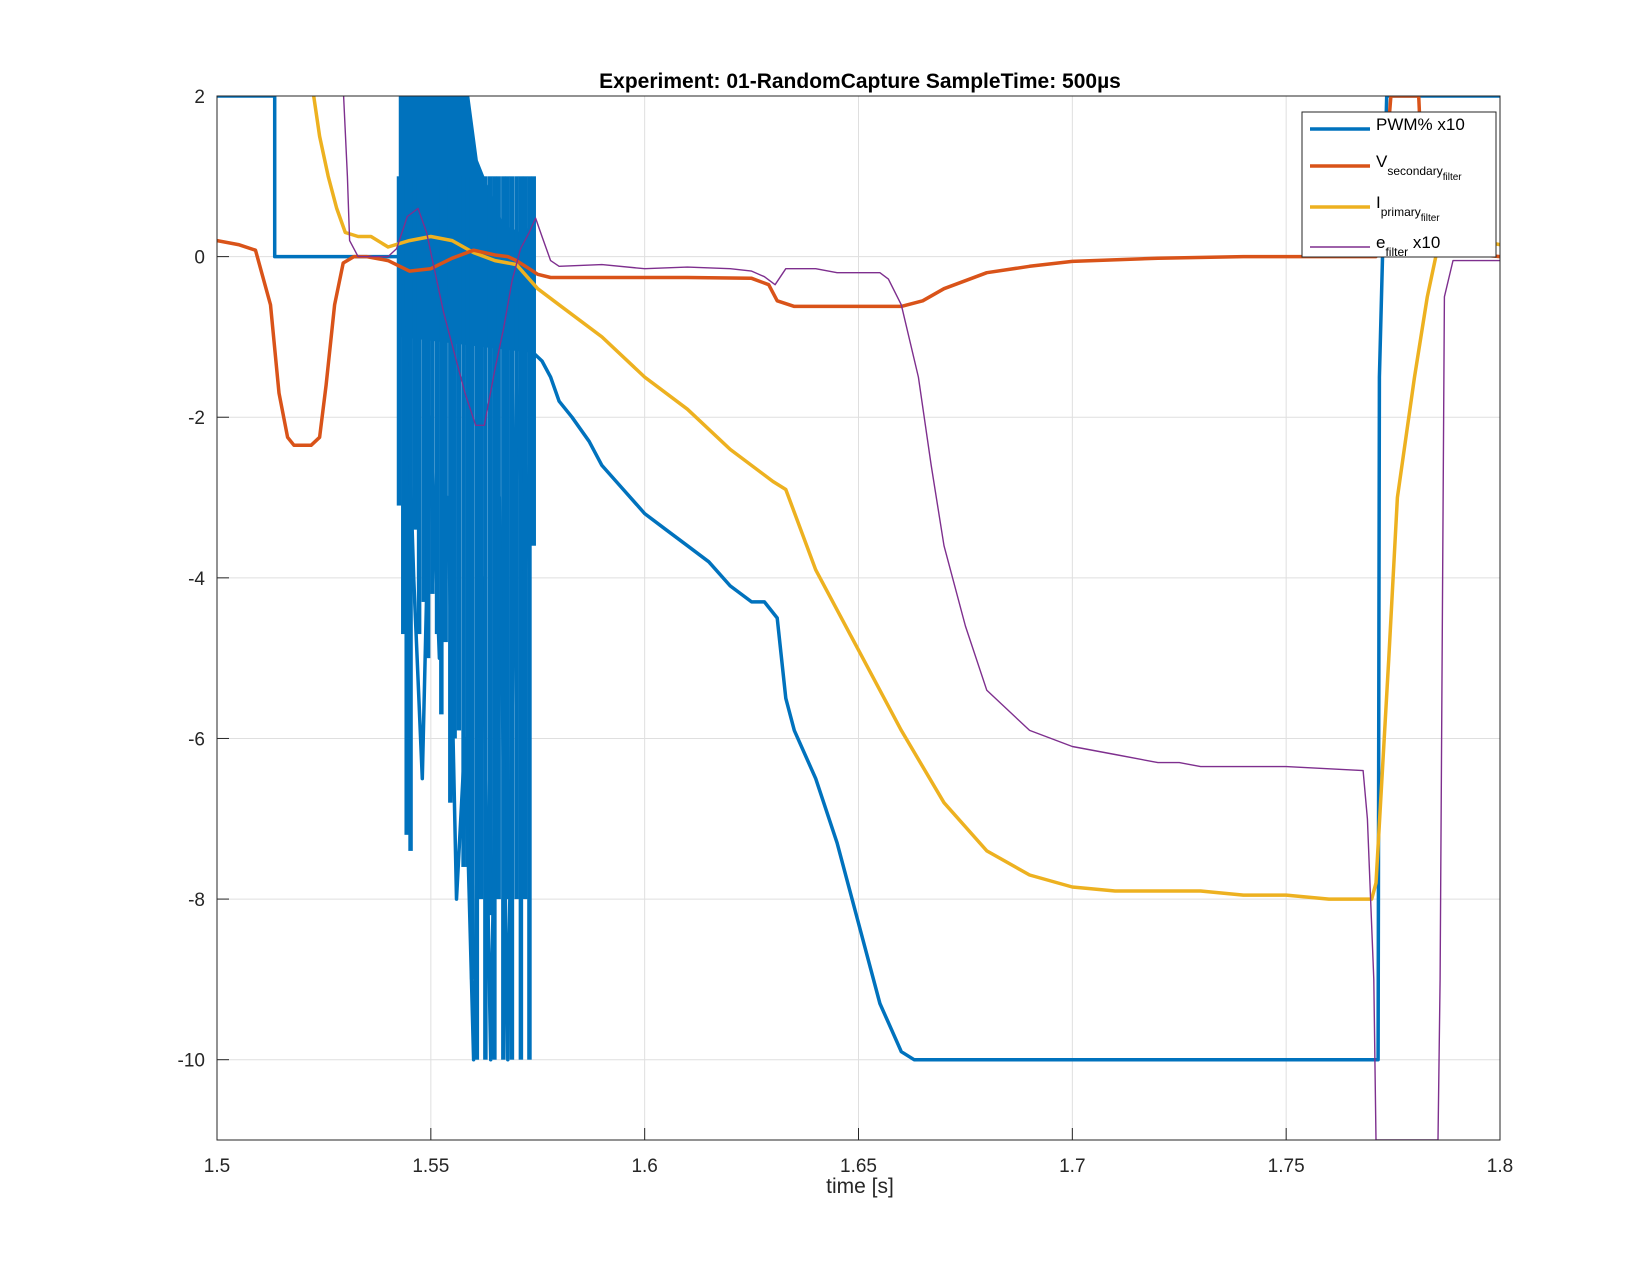 The width and height of the screenshot is (1650, 1280). I want to click on x-tick-label: 1.7, so click(1072, 1166).